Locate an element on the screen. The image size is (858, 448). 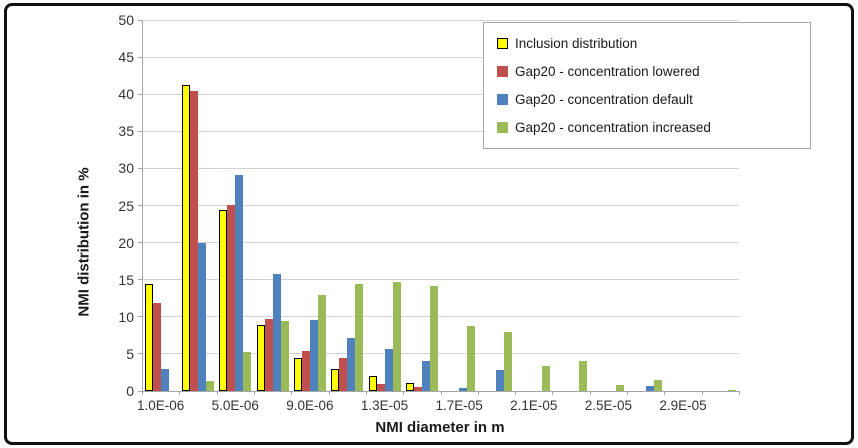
y-tick-label: 45 is located at coordinates (126, 57).